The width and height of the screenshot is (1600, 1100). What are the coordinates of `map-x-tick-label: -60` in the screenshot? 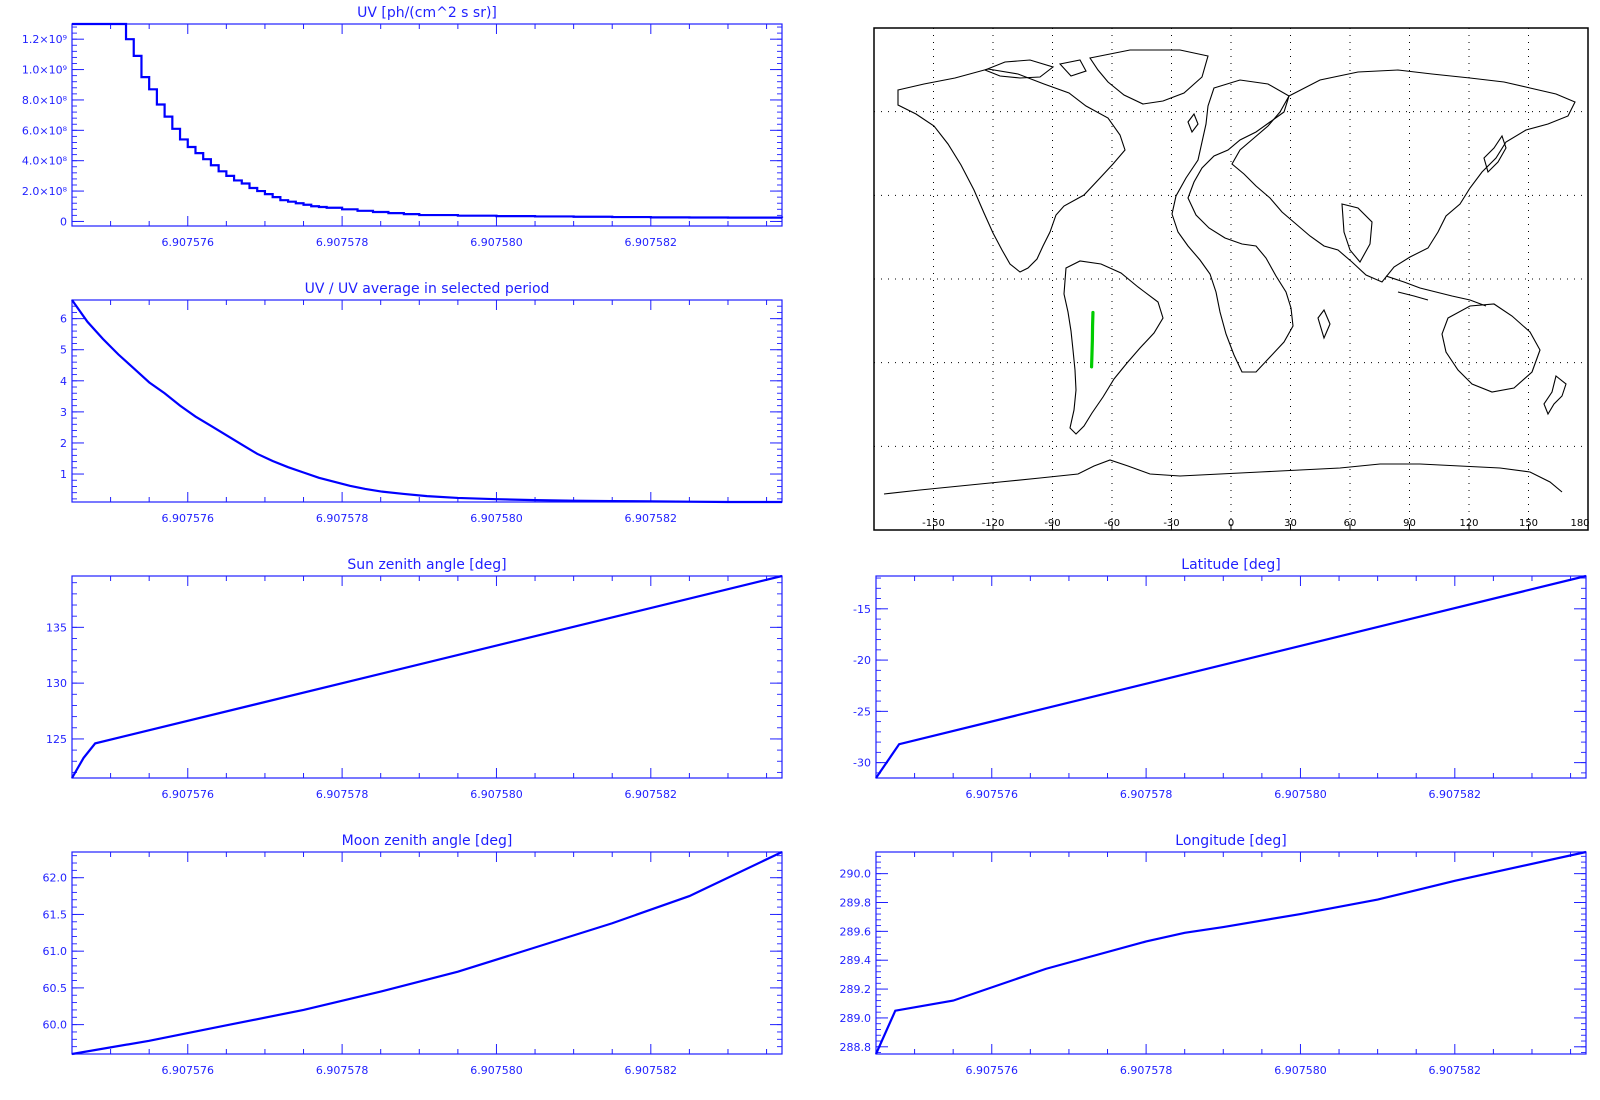 It's located at (1112, 523).